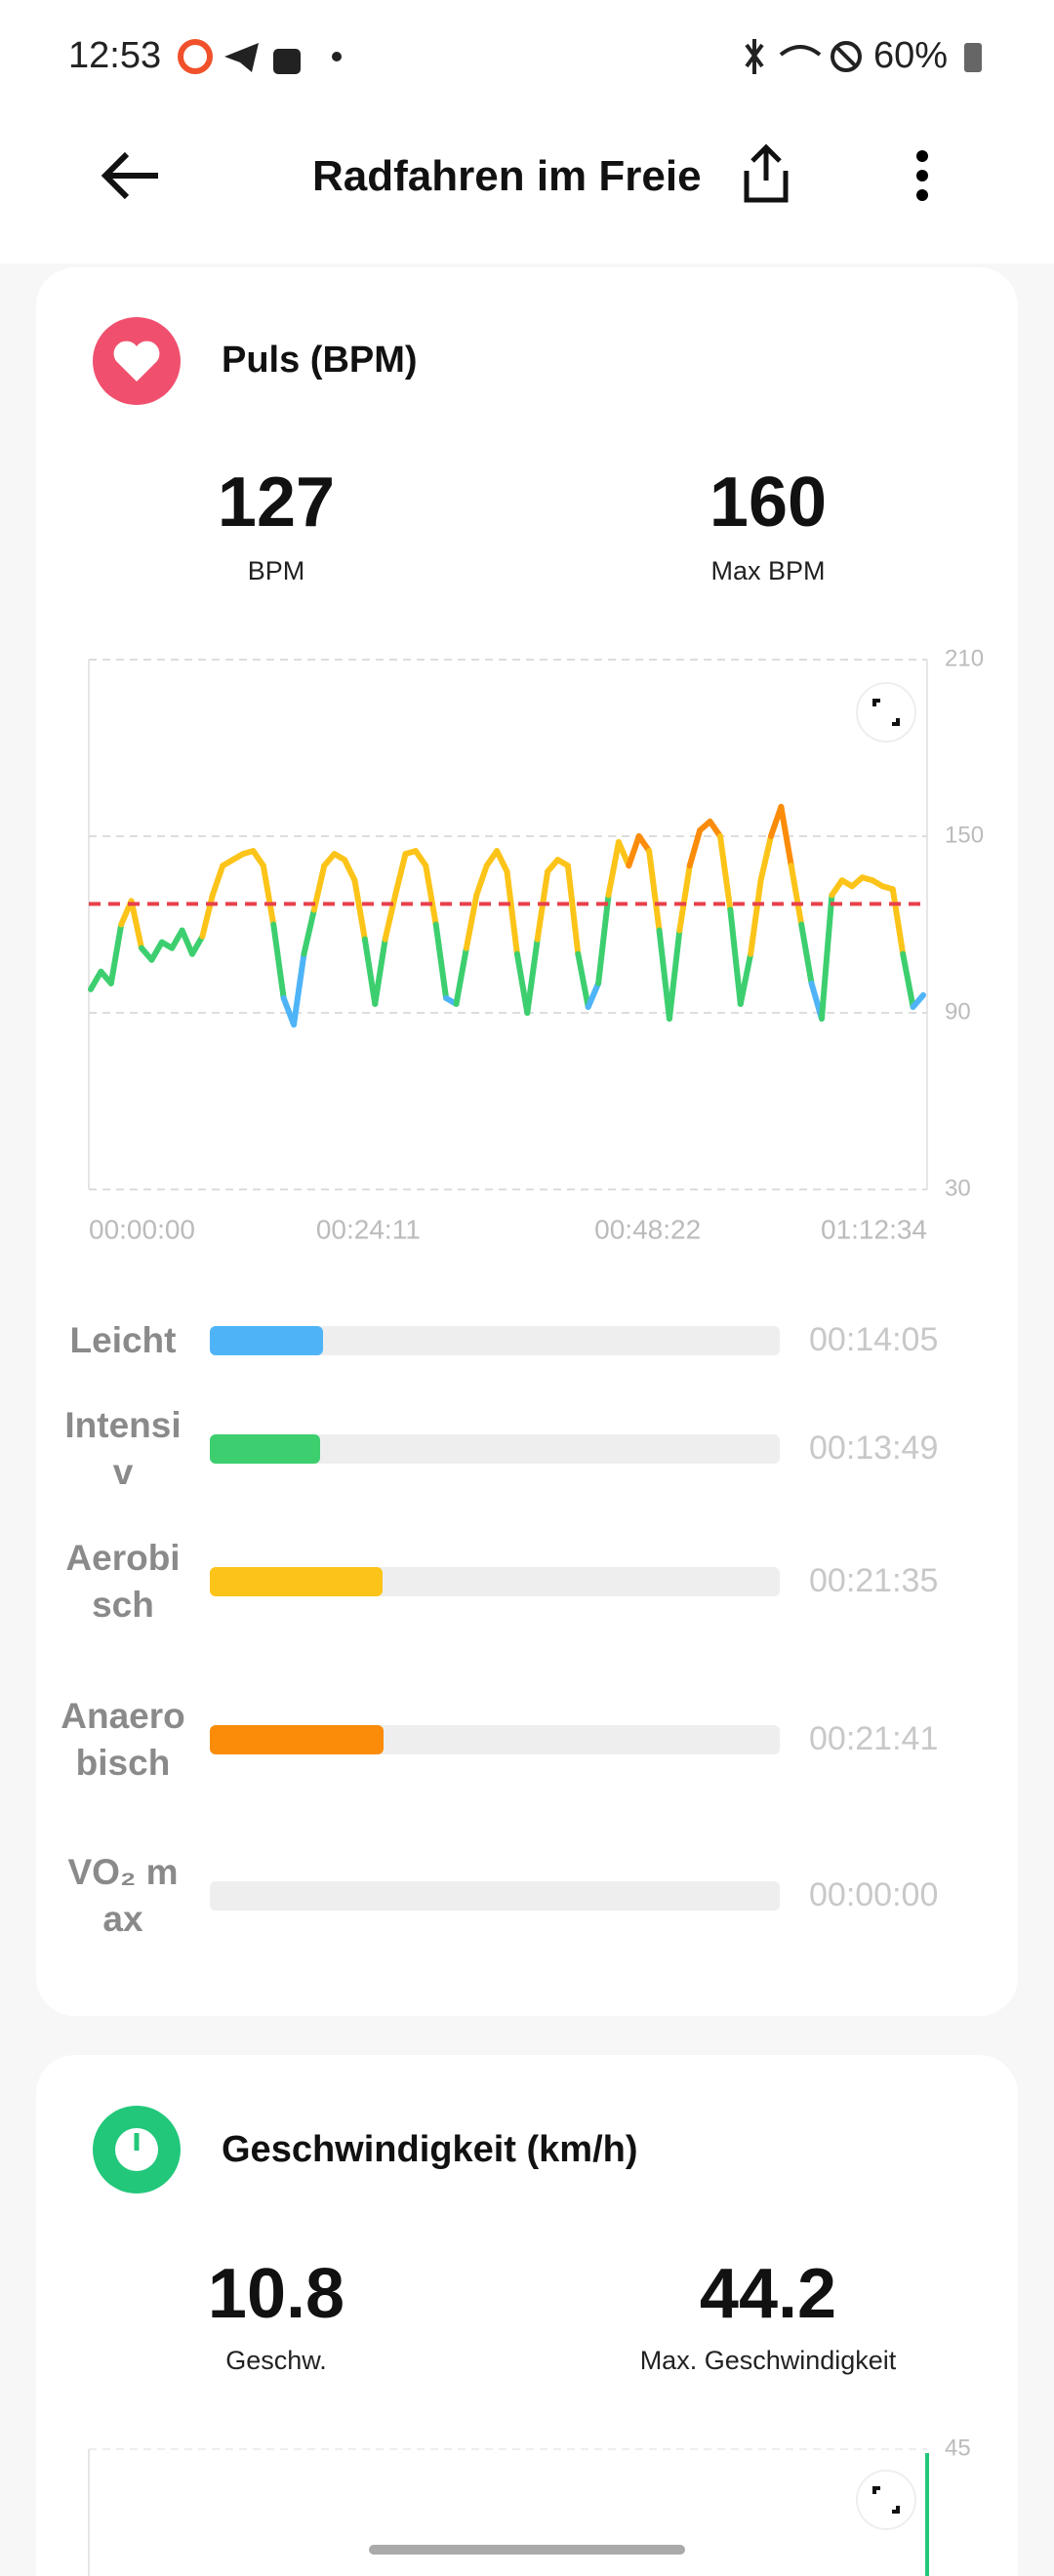 Image resolution: width=1054 pixels, height=2576 pixels. I want to click on zone-time: 00:21:35, so click(874, 1580).